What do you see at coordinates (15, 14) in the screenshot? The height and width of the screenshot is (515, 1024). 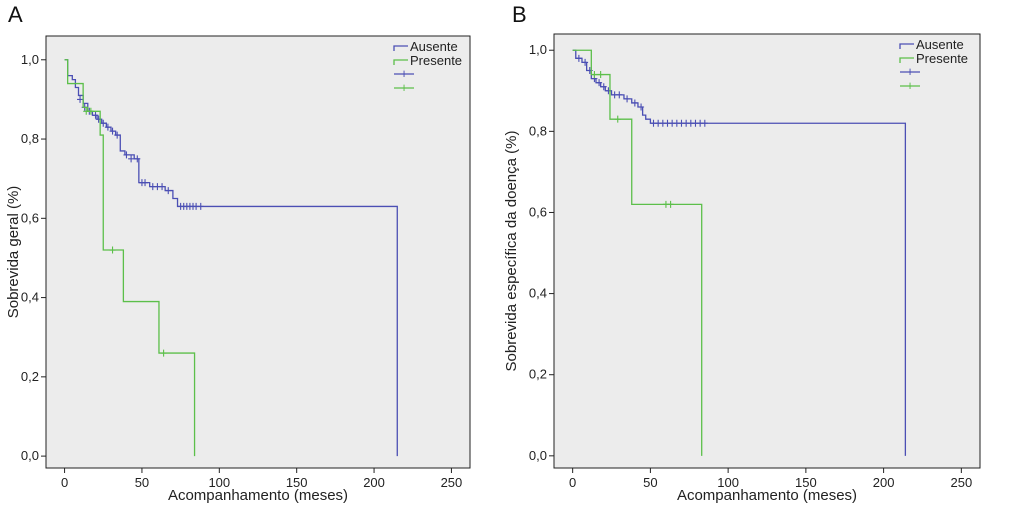 I see `panel-letter: A` at bounding box center [15, 14].